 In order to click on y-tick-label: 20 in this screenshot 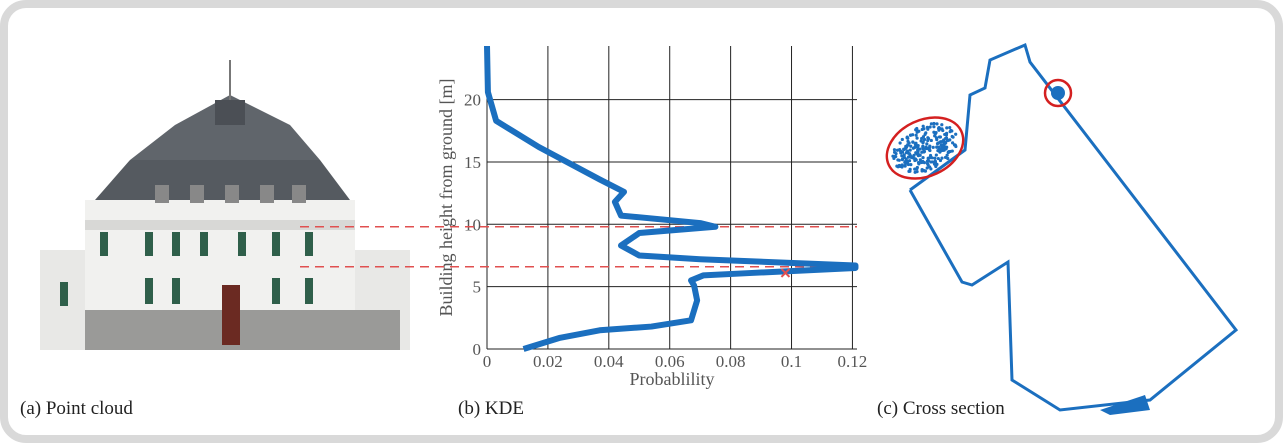, I will do `click(472, 100)`.